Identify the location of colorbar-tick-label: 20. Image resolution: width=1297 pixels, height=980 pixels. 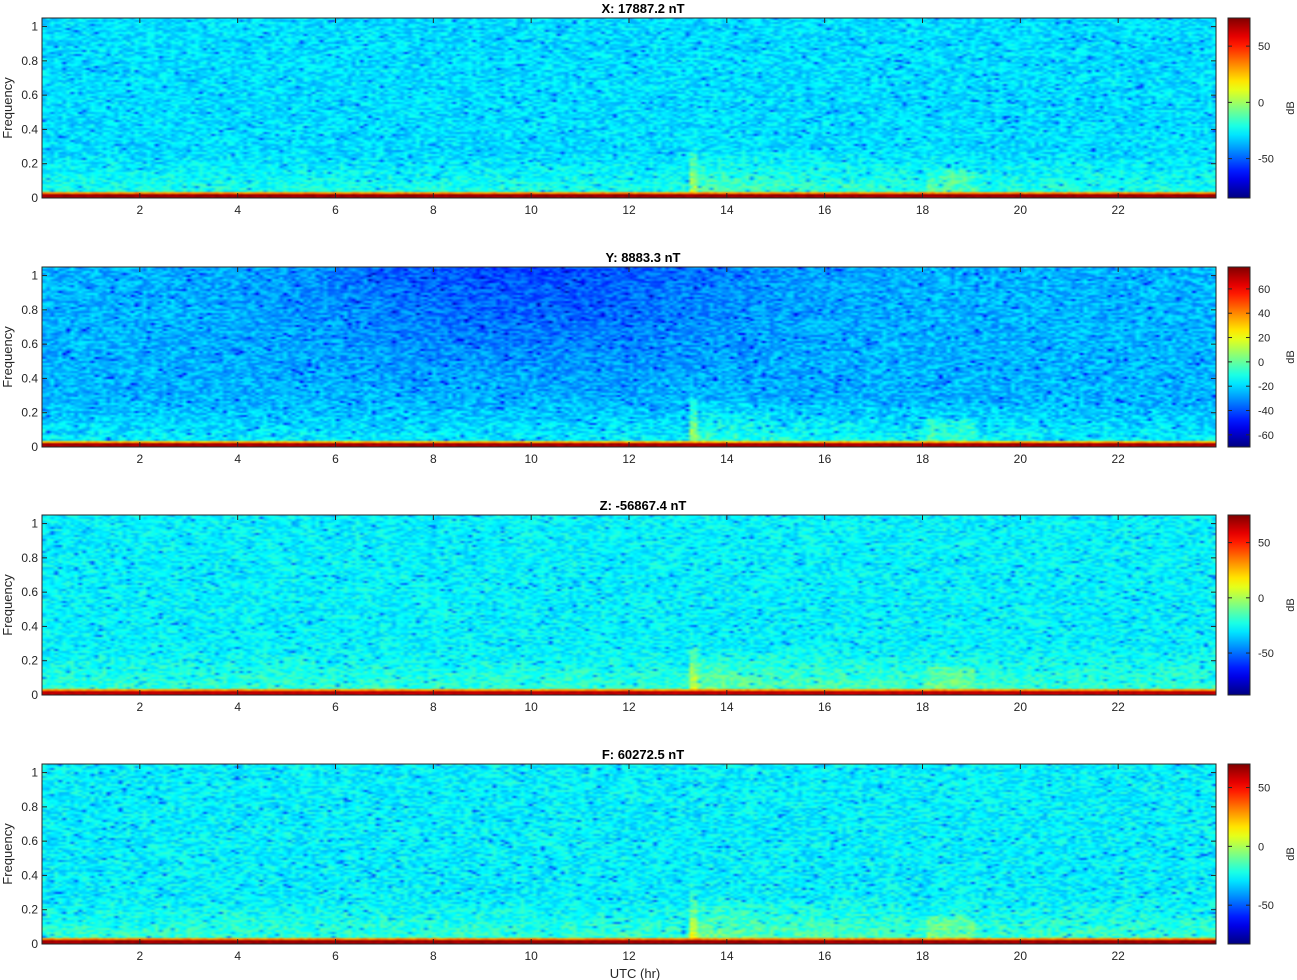
(1264, 339).